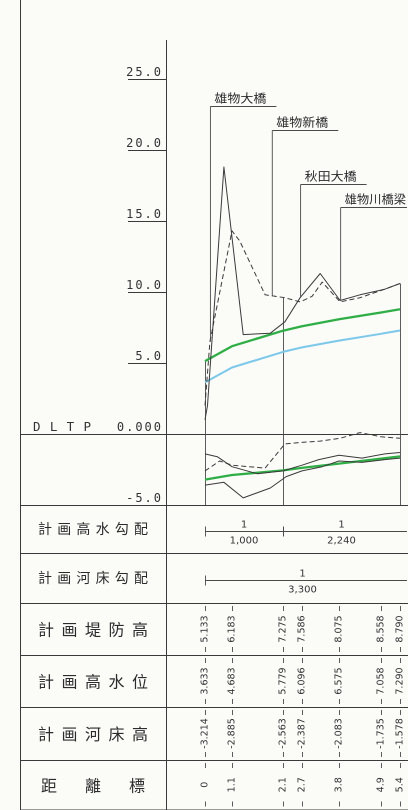  Describe the element at coordinates (232, 784) in the screenshot. I see `station-value: 1.1` at that location.